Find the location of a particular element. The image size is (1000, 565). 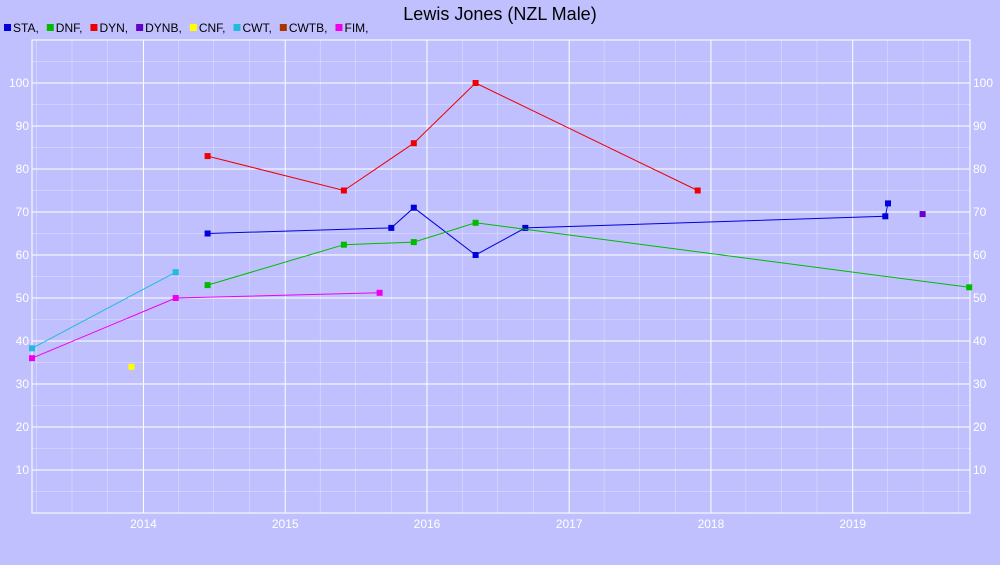

y-tick-label-left: 90 is located at coordinates (23, 126).